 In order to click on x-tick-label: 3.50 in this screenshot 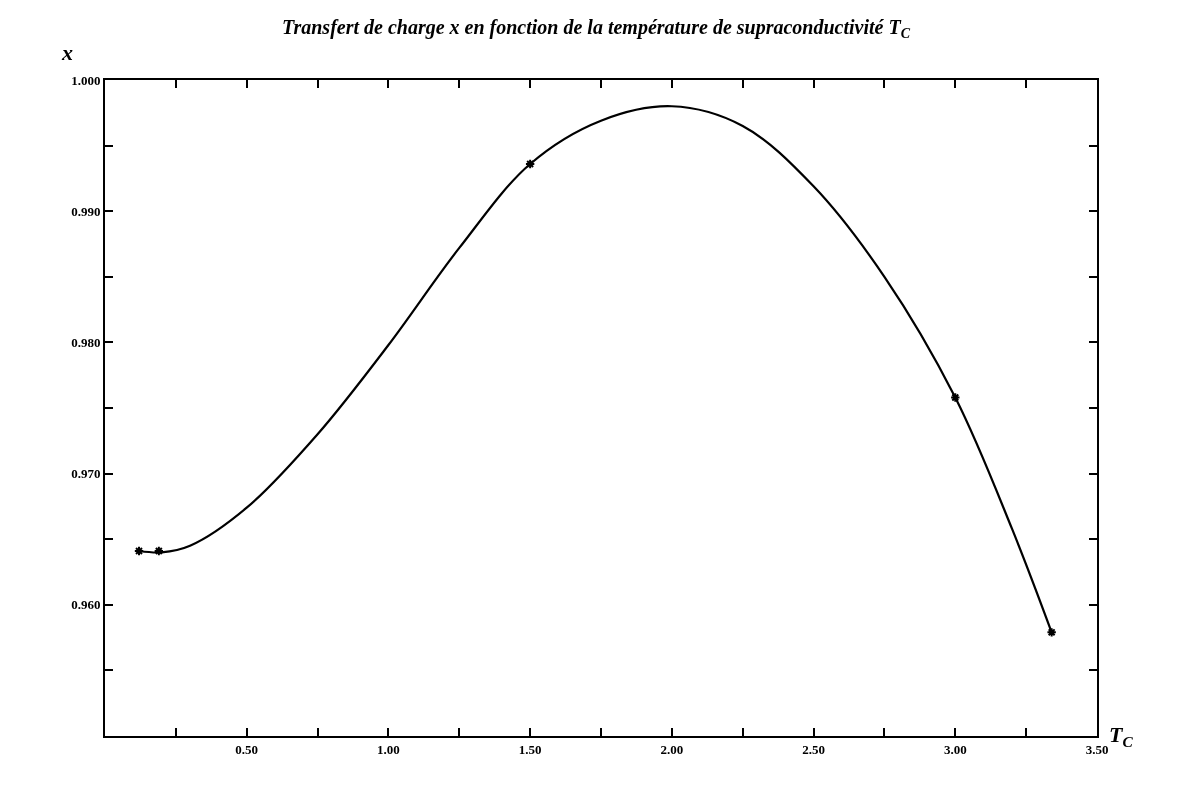, I will do `click(1097, 749)`.